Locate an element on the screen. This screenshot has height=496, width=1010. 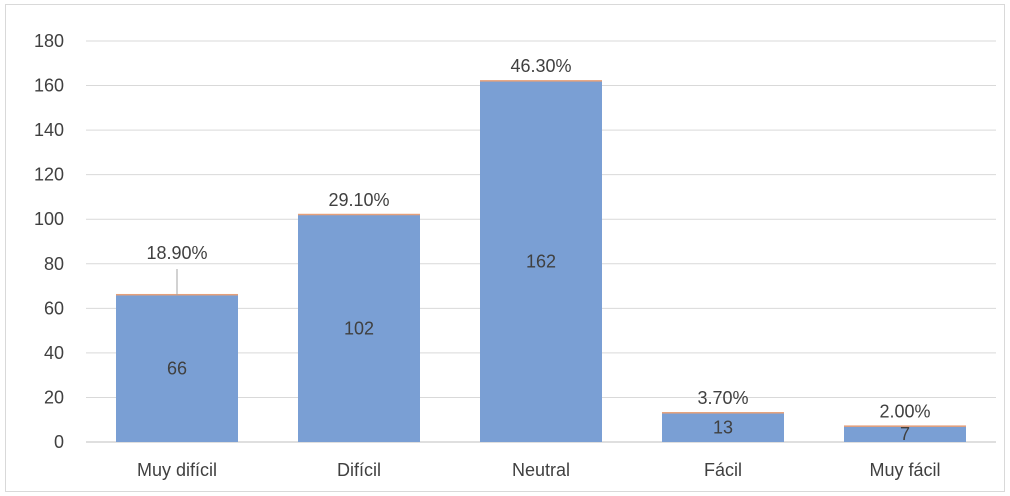
category-label: Neutral is located at coordinates (541, 470).